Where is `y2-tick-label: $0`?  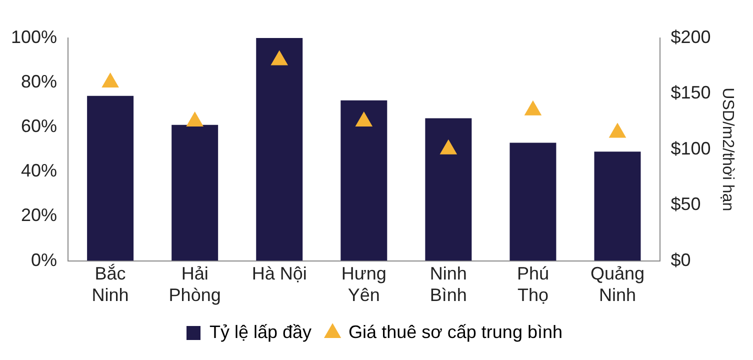 y2-tick-label: $0 is located at coordinates (680, 260).